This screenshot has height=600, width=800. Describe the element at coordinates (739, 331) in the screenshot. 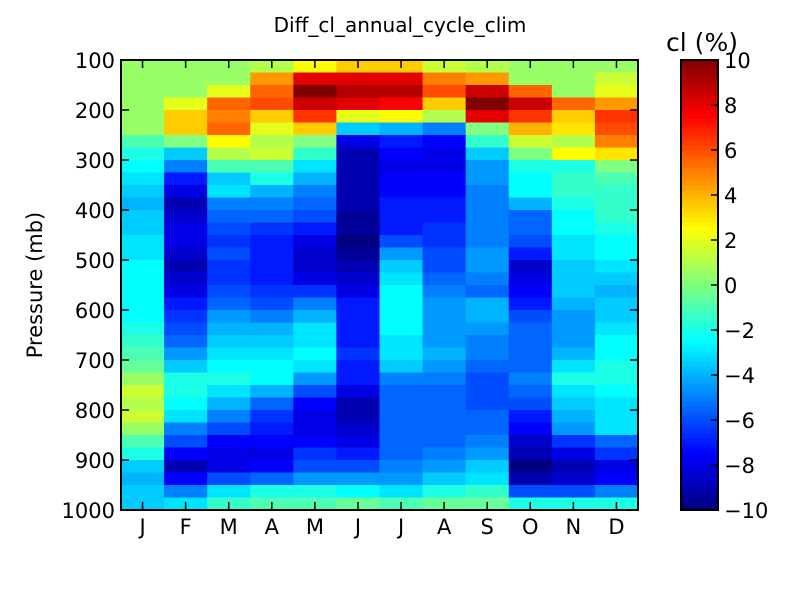

I see `colorbar-tick-label: −2` at that location.